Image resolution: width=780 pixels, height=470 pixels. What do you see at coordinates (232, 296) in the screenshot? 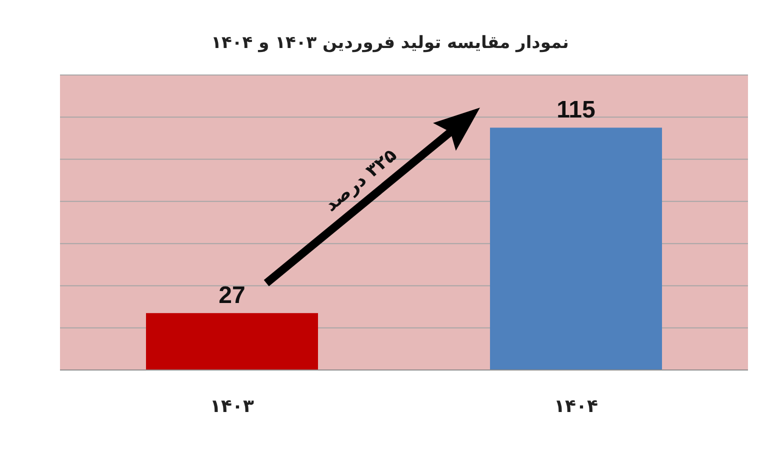
I see `data-label: 27` at bounding box center [232, 296].